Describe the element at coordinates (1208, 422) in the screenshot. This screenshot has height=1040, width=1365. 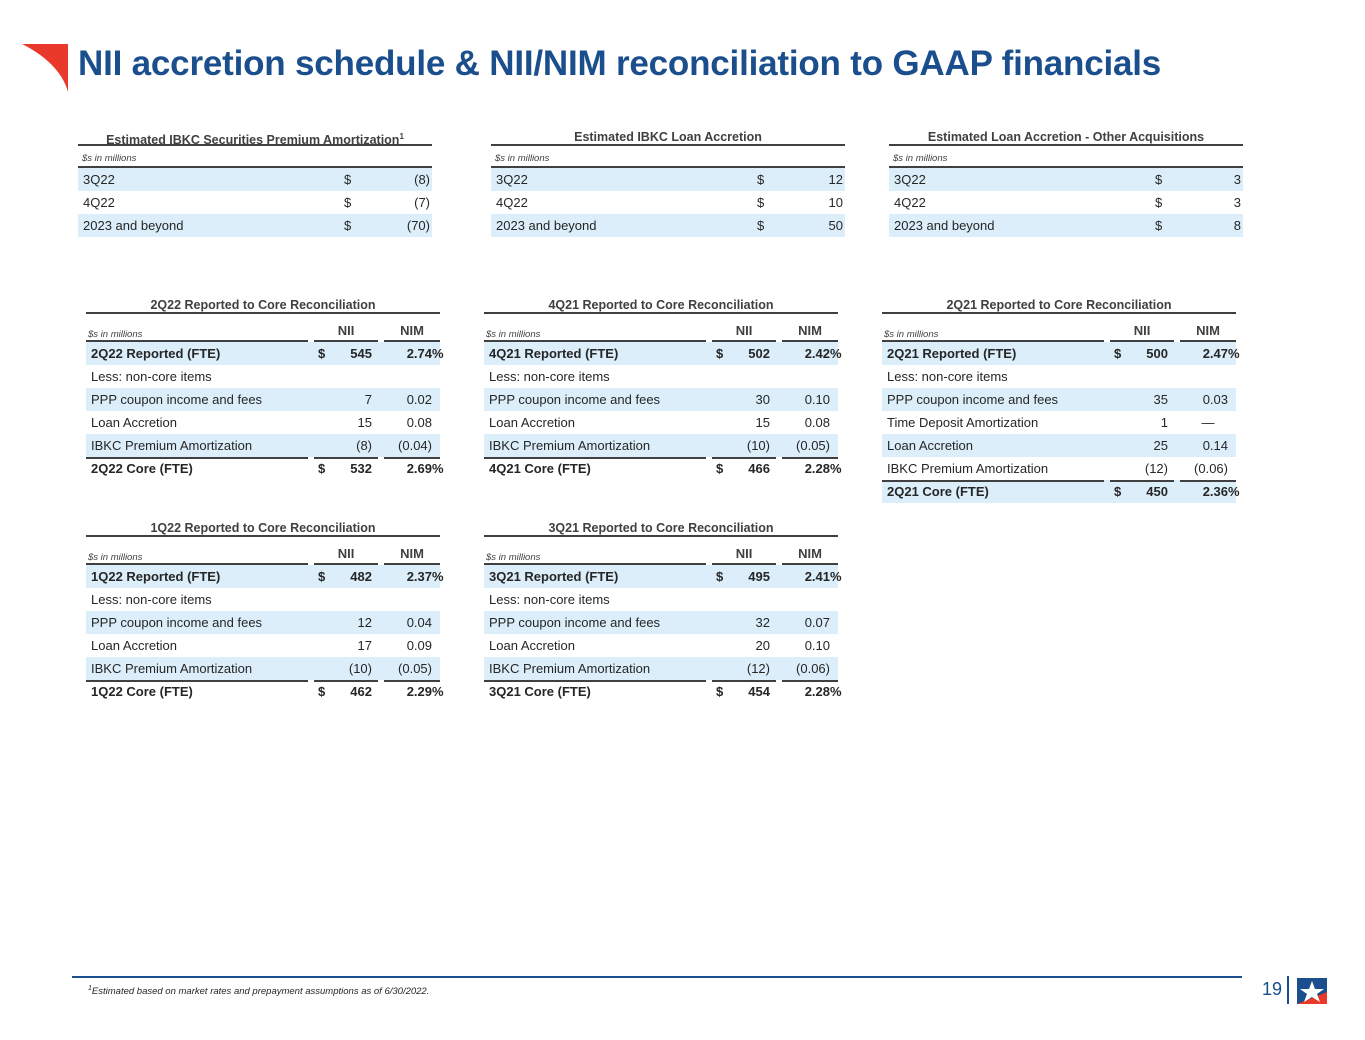
I see `nim-value: —` at that location.